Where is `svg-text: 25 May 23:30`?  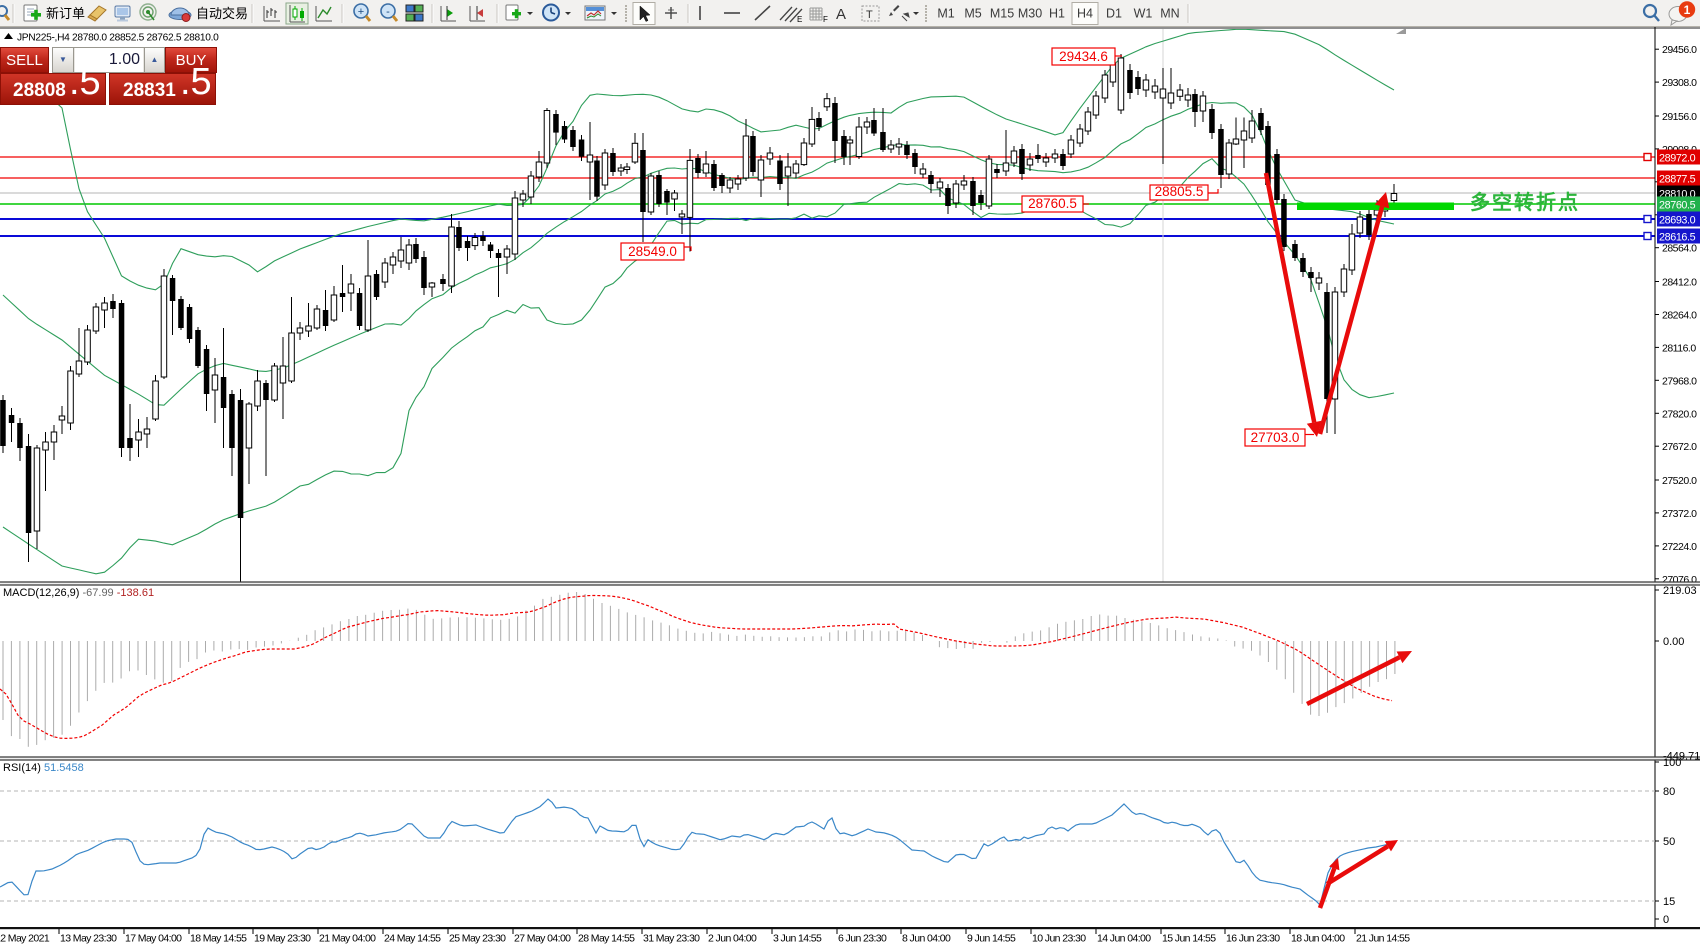
svg-text: 25 May 23:30 is located at coordinates (477, 939).